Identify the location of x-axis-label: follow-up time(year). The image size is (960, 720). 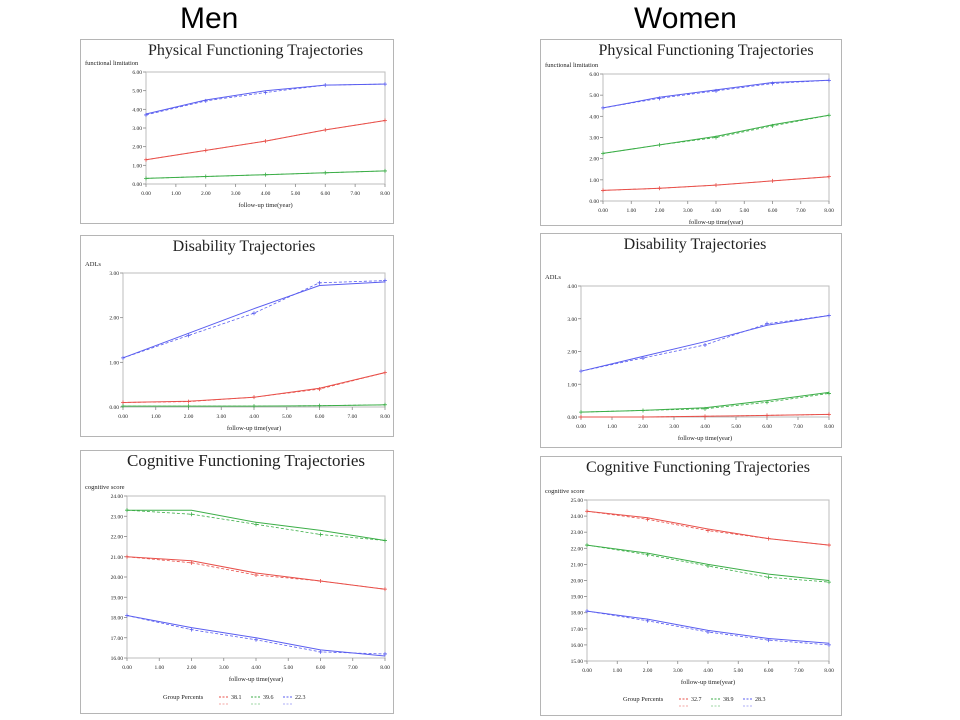
(708, 682).